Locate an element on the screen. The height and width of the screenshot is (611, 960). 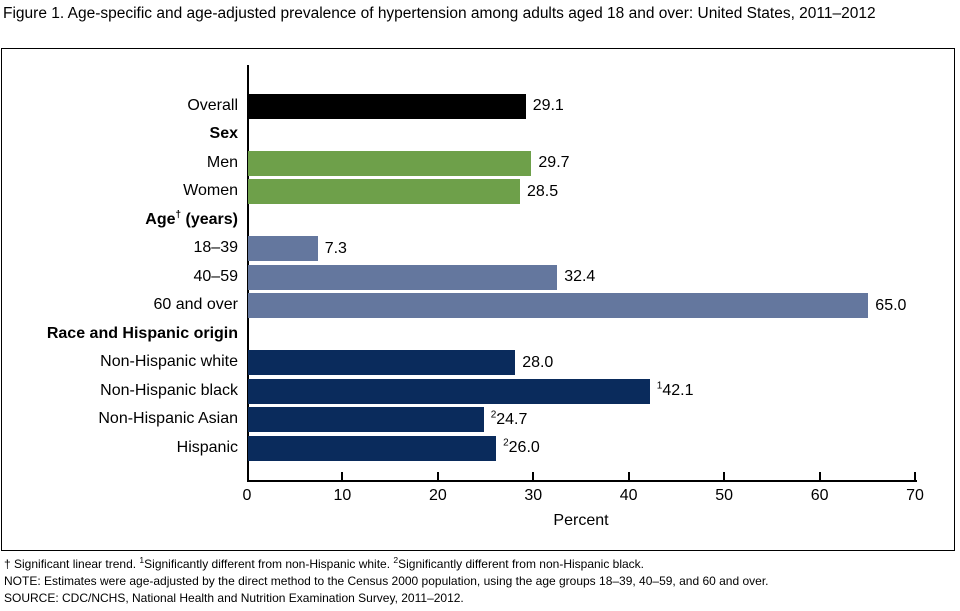
row-label: Overall is located at coordinates (212, 105).